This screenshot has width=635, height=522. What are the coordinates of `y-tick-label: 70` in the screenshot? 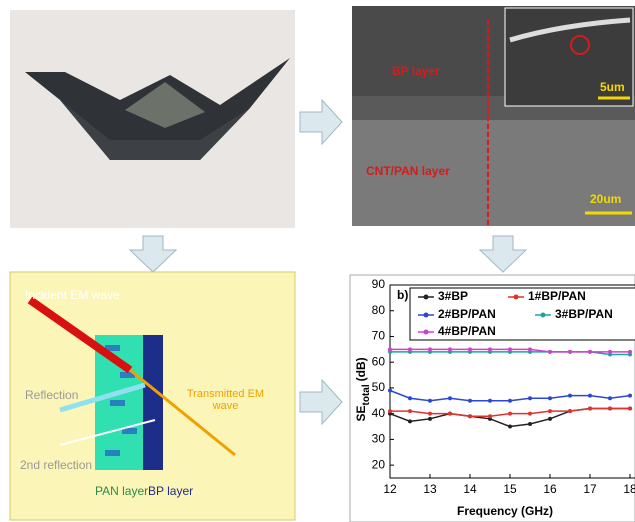 It's located at (379, 336).